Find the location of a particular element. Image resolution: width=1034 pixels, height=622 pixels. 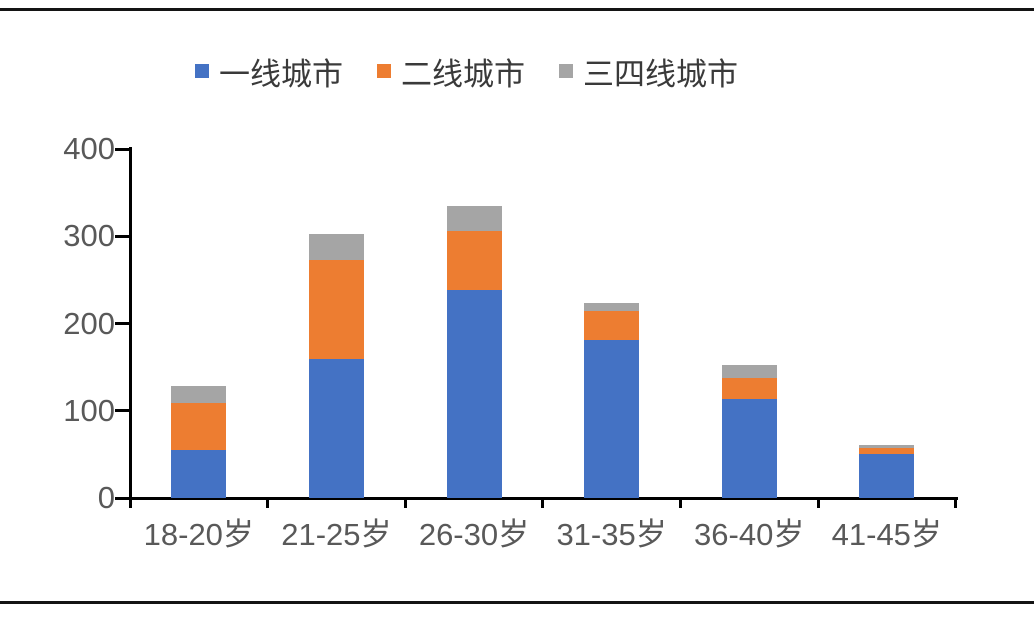

legend-label: 一线城市 is located at coordinates (281, 74).